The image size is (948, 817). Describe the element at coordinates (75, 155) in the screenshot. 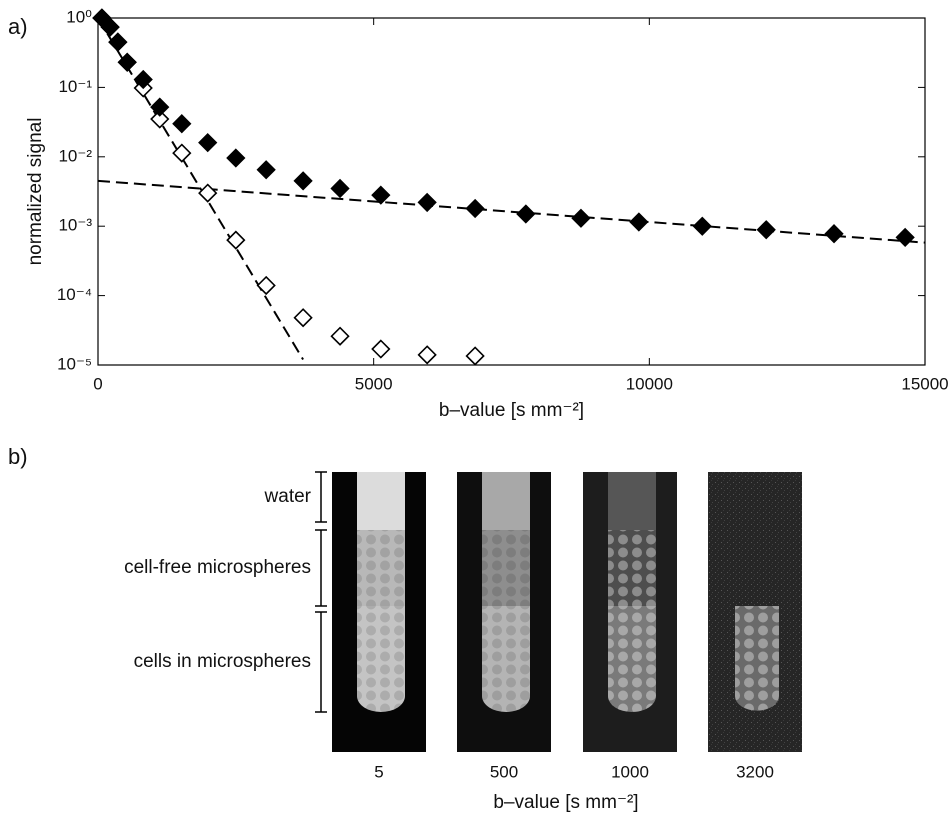

I see `y-tick-label: 10⁻²` at that location.